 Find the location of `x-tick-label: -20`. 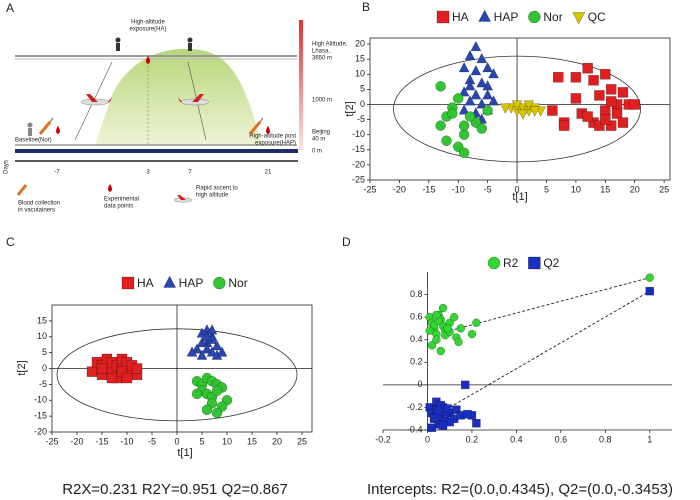

x-tick-label: -20 is located at coordinates (399, 189).